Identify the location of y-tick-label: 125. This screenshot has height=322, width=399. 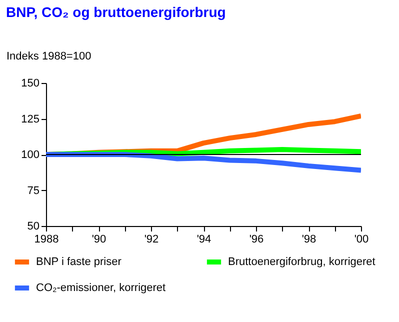
(30, 119).